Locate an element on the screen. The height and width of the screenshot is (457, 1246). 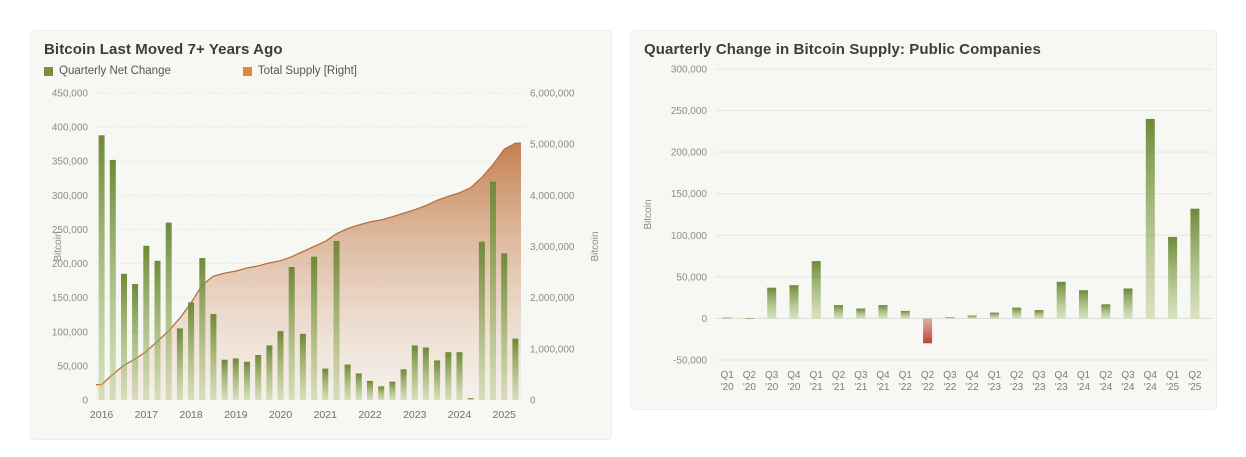
x-axis-quarter-label: Q3'23 is located at coordinates (1039, 381).